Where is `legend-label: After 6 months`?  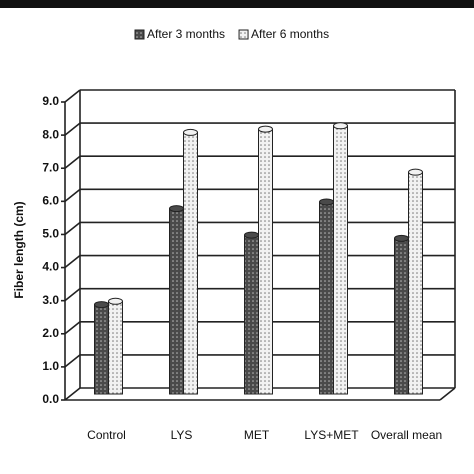 legend-label: After 6 months is located at coordinates (290, 34).